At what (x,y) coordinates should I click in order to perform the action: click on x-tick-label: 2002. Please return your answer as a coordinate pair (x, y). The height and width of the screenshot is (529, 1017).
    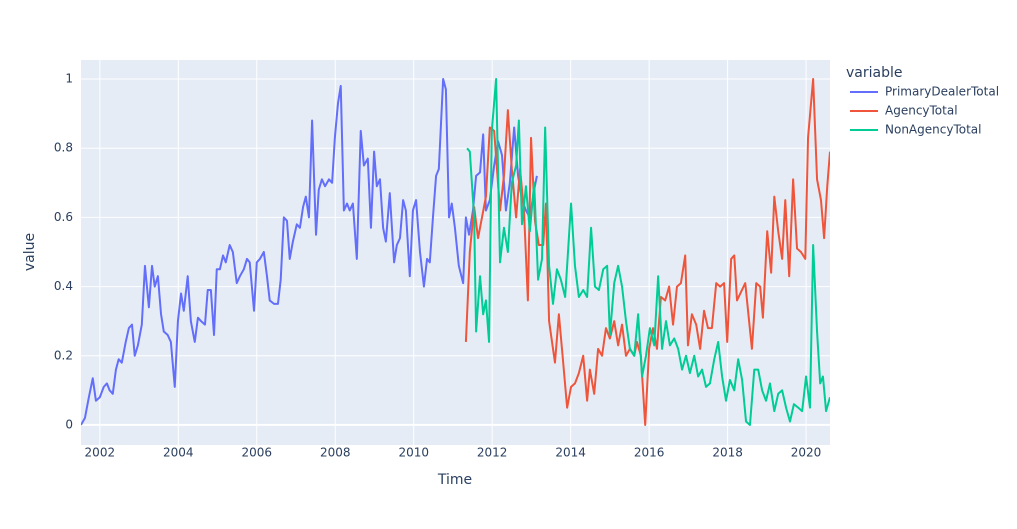
    Looking at the image, I should click on (100, 453).